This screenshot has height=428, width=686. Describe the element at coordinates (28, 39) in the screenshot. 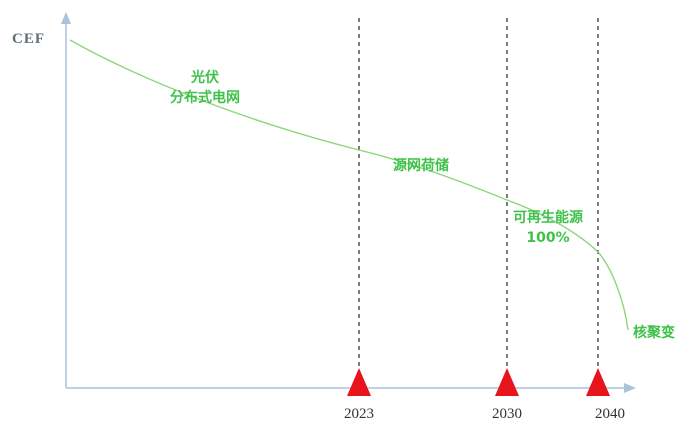

I see `y-axis-label: CEF` at that location.